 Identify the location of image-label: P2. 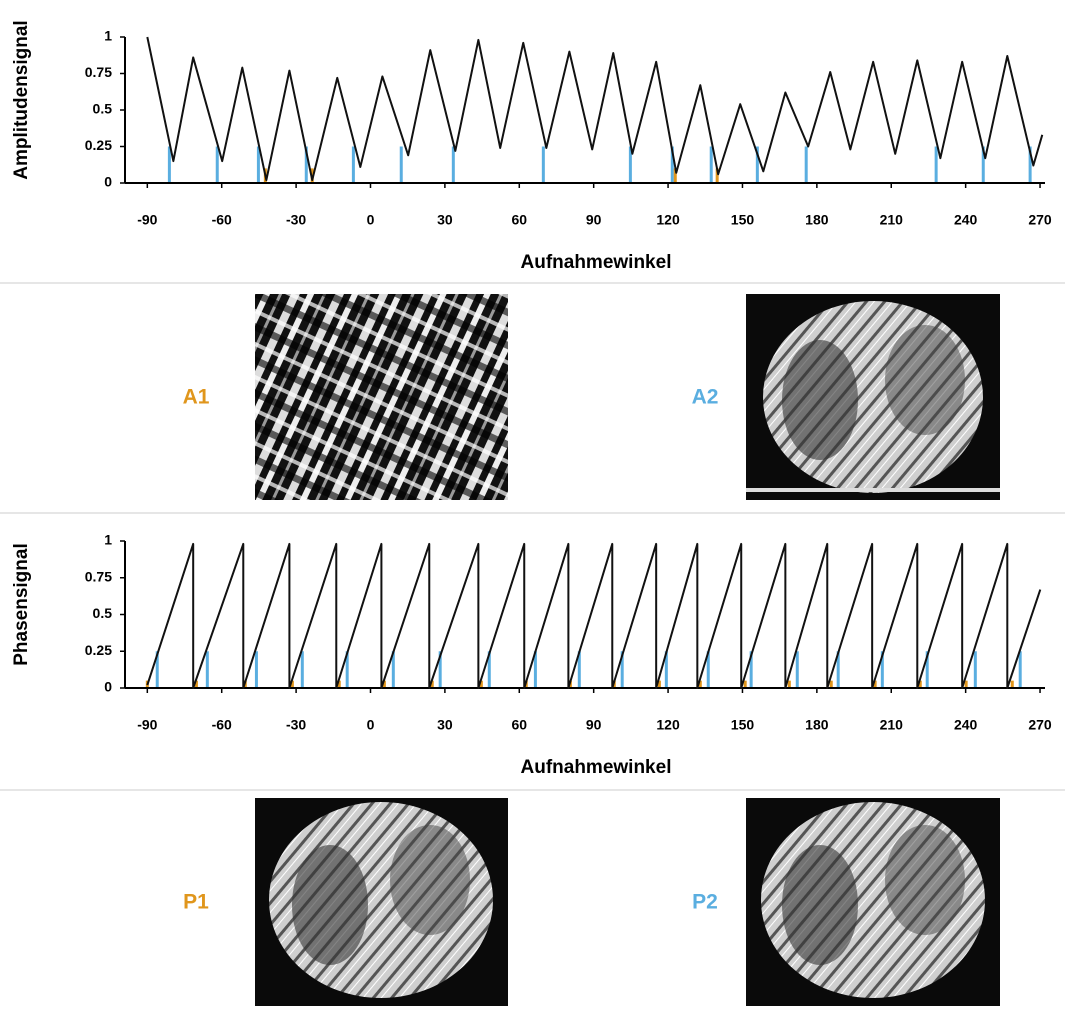
(705, 902).